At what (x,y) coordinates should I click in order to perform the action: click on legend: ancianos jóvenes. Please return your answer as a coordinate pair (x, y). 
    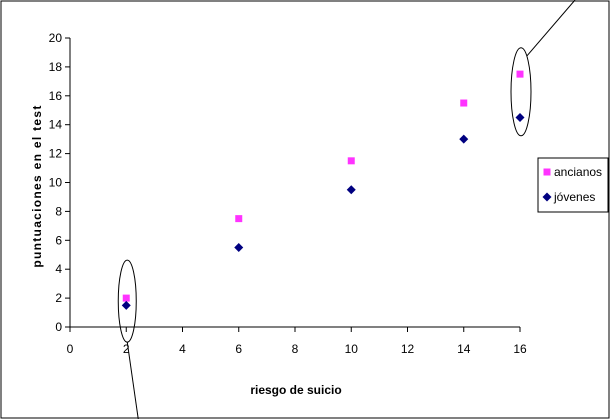
    Looking at the image, I should click on (573, 185).